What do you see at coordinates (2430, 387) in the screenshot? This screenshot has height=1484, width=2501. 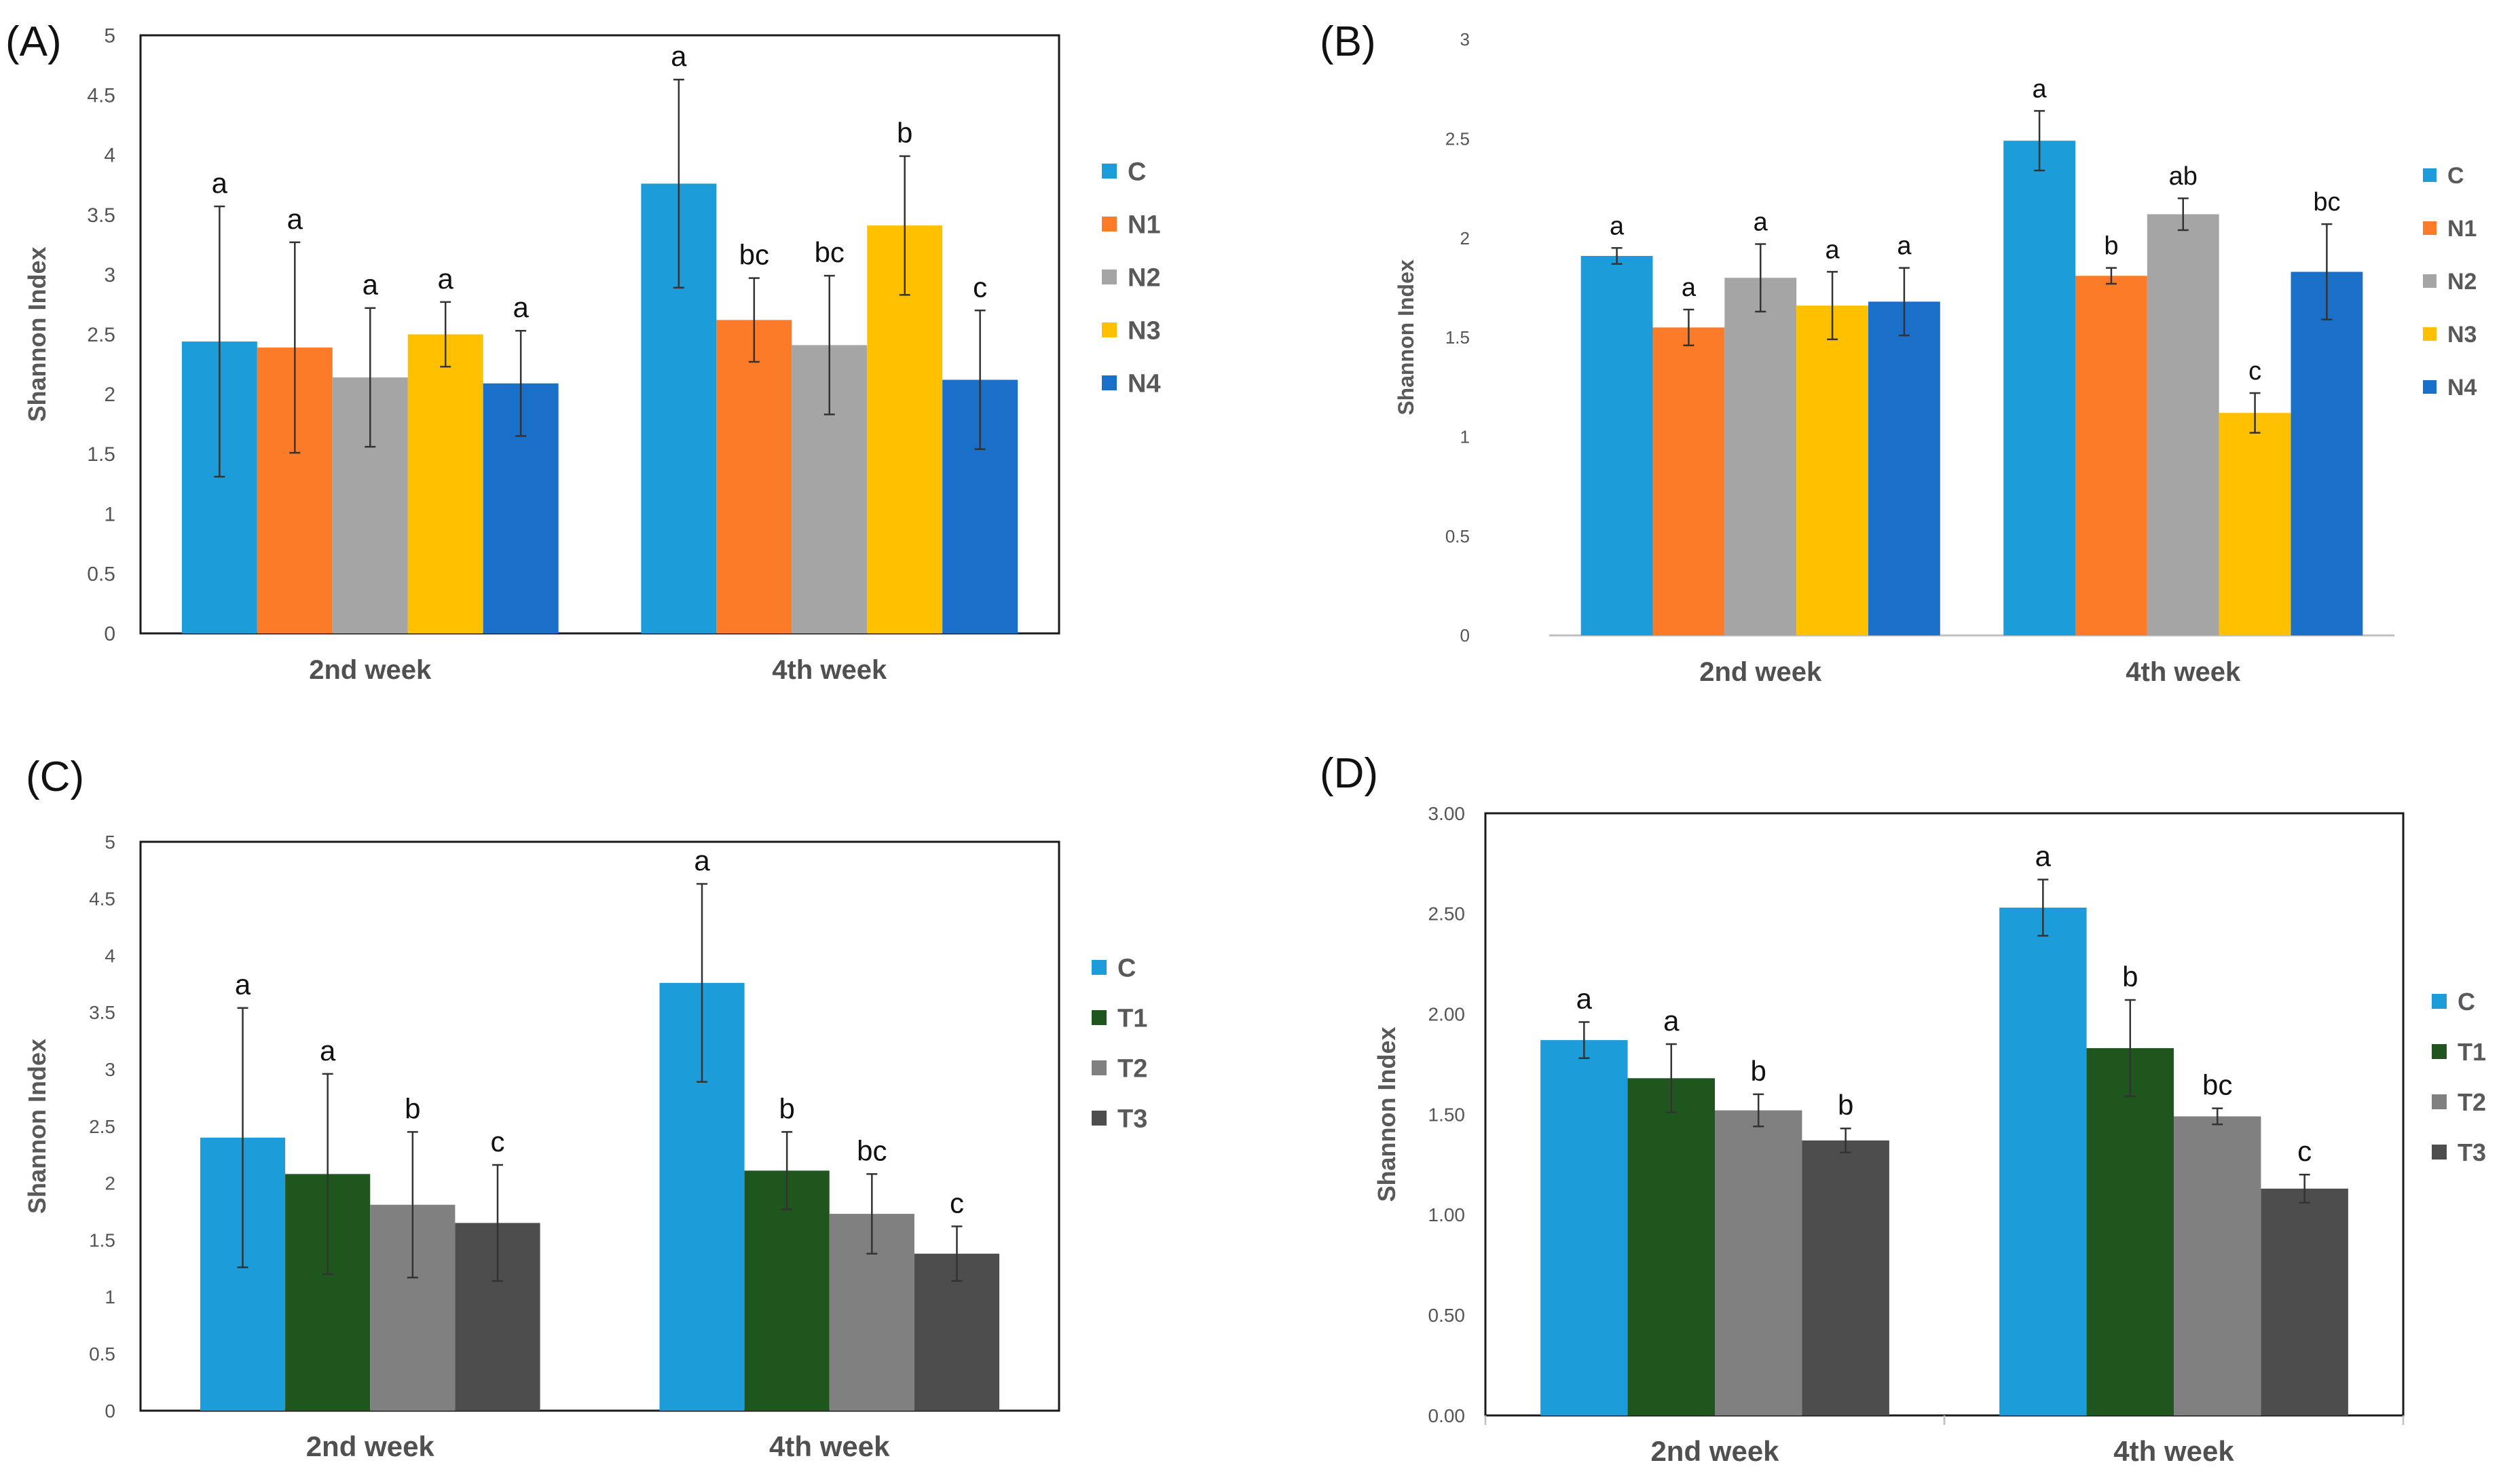 I see `legend-swatch-n4` at bounding box center [2430, 387].